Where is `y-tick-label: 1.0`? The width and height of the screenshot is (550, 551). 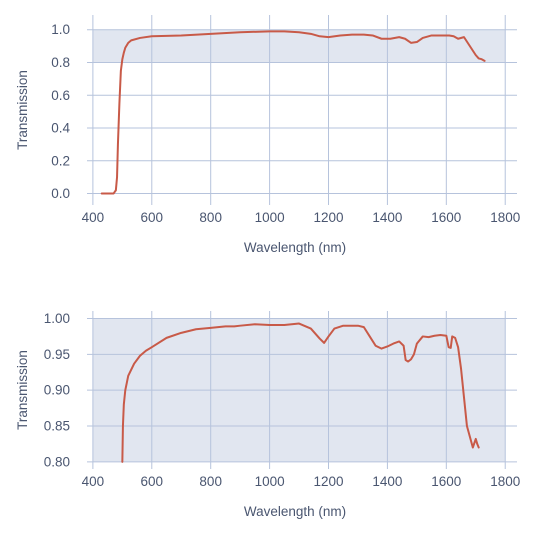
y-tick-label: 1.0 is located at coordinates (60, 29).